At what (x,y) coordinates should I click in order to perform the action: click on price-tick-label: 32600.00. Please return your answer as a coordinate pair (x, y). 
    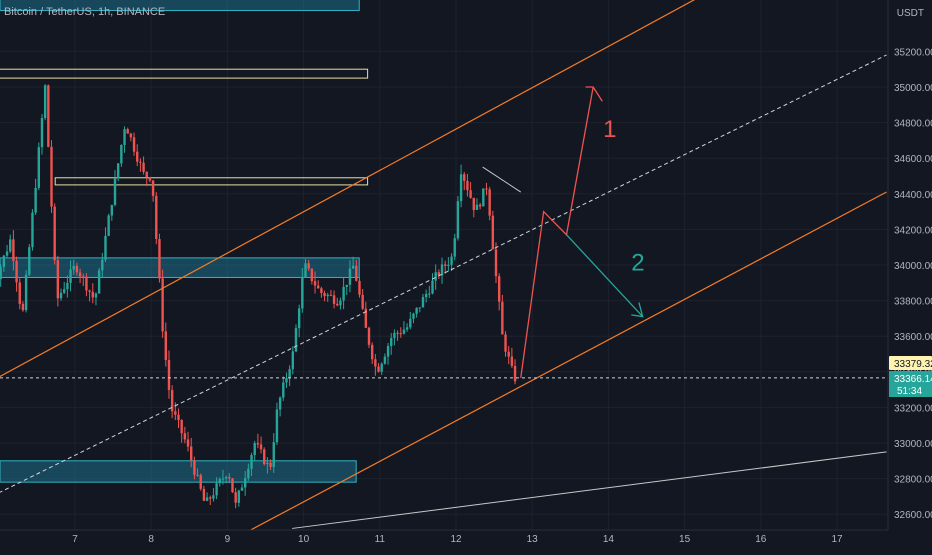
    Looking at the image, I should click on (913, 515).